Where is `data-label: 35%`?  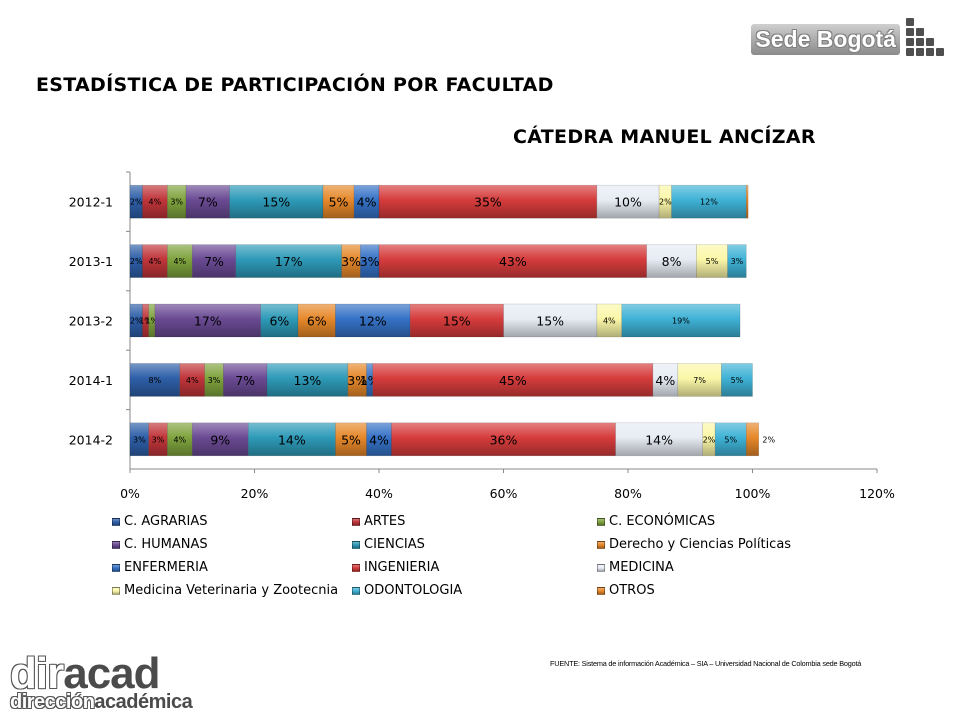
data-label: 35% is located at coordinates (488, 202).